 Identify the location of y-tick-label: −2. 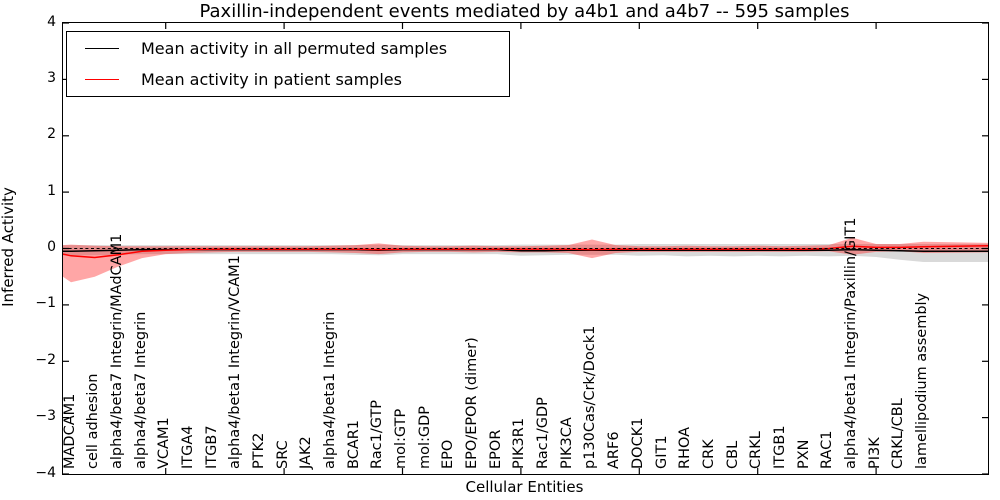
(45, 359).